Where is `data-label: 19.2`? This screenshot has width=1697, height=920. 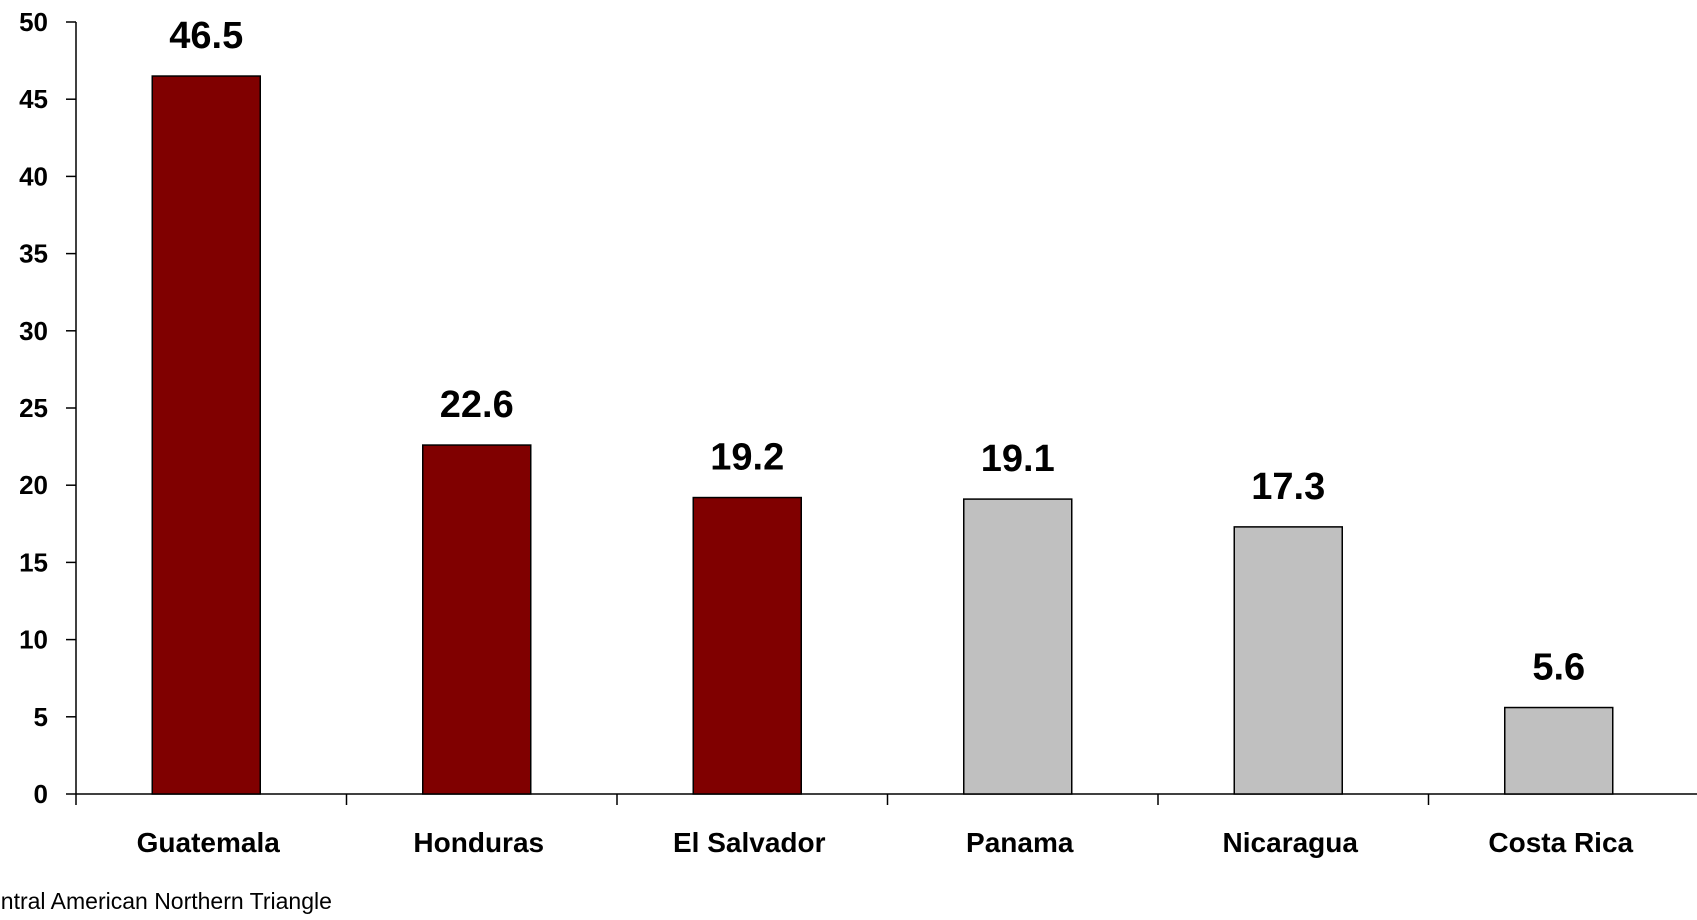
data-label: 19.2 is located at coordinates (747, 458).